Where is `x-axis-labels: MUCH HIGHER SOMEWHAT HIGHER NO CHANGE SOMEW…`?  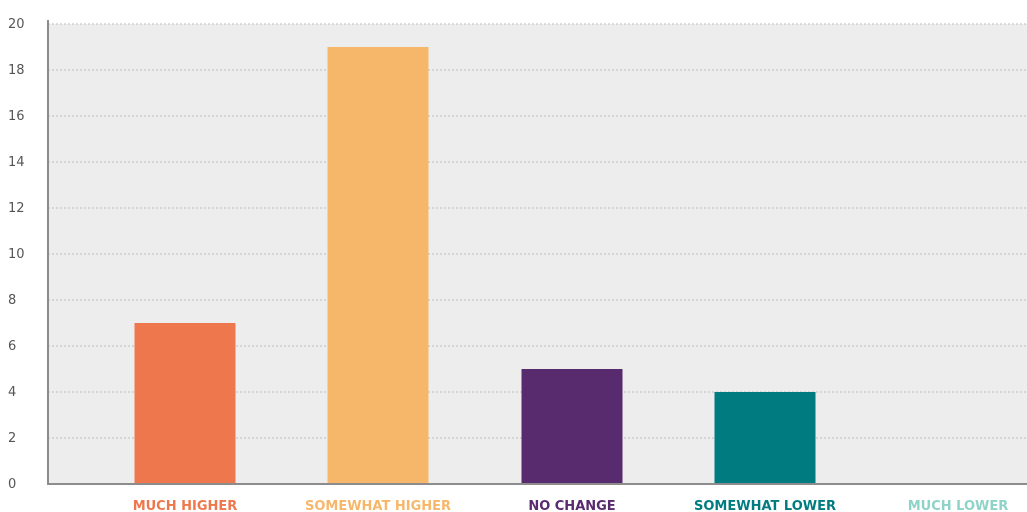 x-axis-labels: MUCH HIGHER SOMEWHAT HIGHER NO CHANGE SOMEW… is located at coordinates (571, 505).